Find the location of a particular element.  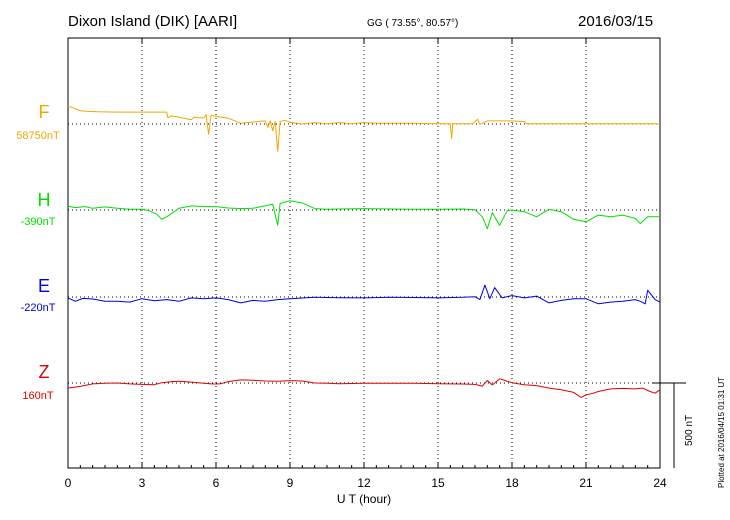

series-line-h is located at coordinates (363, 215).